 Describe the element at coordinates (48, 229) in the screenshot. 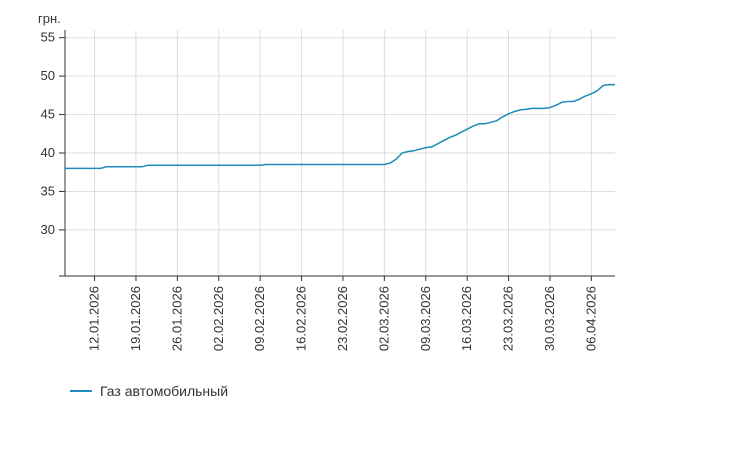

I see `y-tick-label: 30` at that location.